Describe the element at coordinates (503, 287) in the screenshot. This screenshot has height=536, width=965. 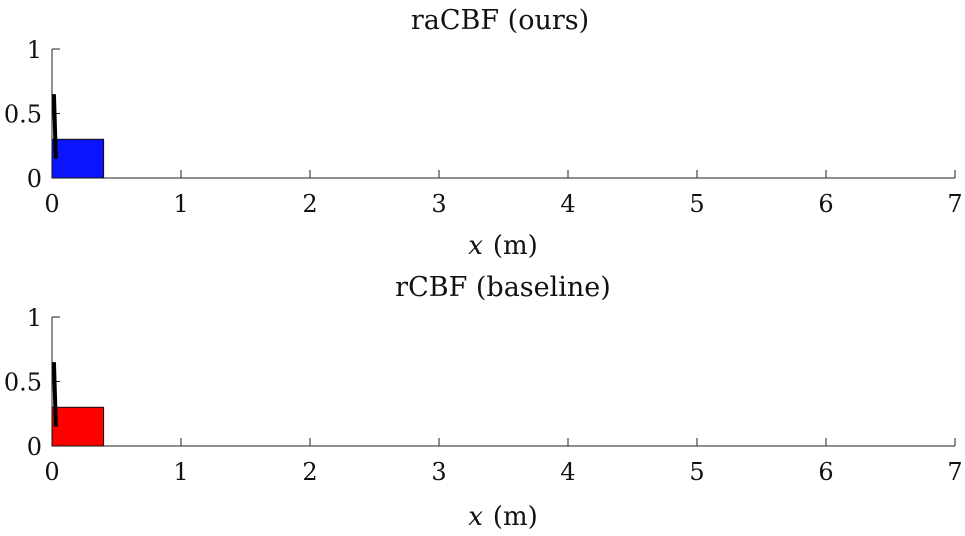
I see `chart-title: rCBF (baseline)` at that location.